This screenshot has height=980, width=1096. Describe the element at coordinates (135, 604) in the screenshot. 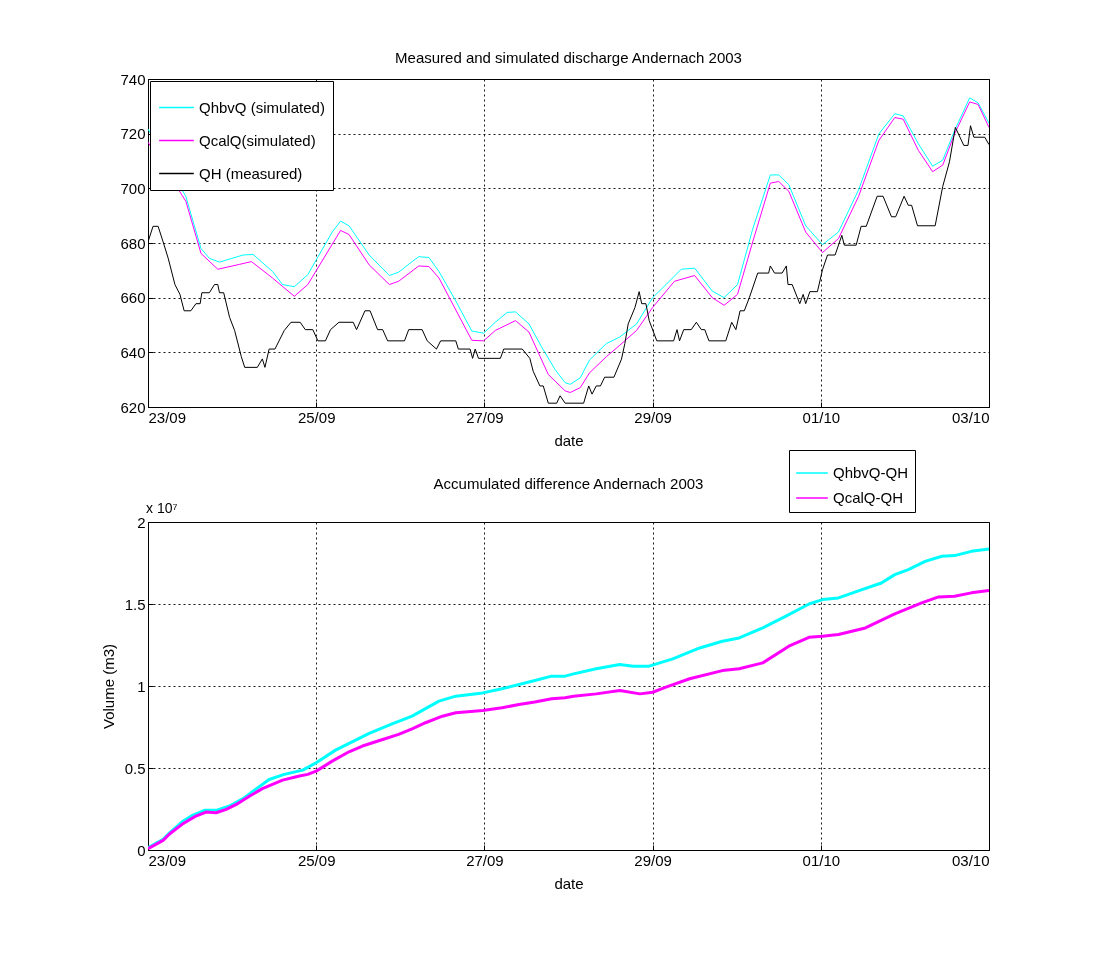

I see `y-tick-label: 1.5` at that location.